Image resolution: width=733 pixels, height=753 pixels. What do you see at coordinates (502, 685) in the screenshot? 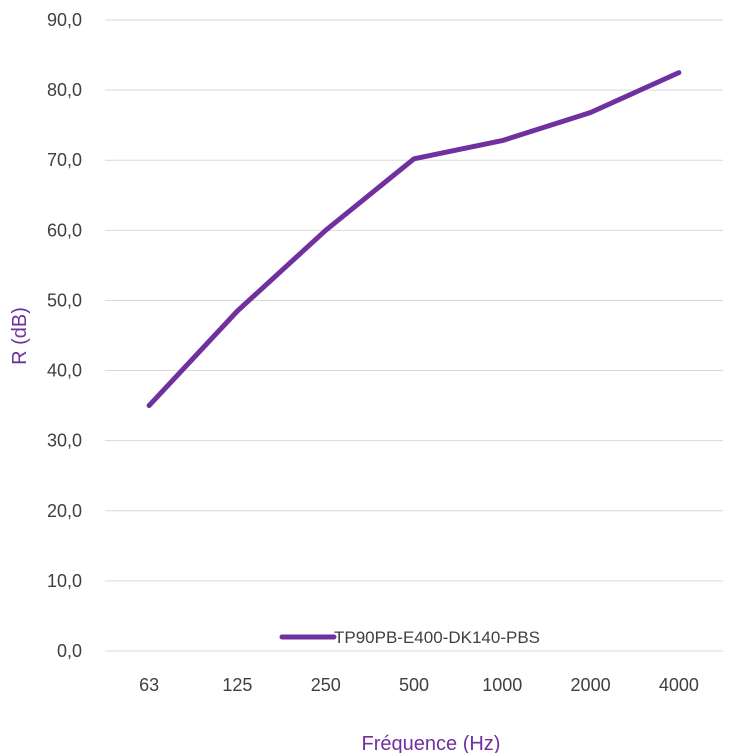
I see `x-tick-label: 1000` at bounding box center [502, 685].